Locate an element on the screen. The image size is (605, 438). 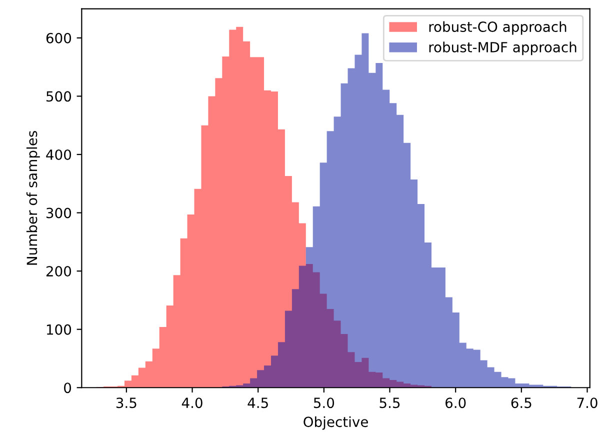
x-tick-label: 6.5 is located at coordinates (521, 403).